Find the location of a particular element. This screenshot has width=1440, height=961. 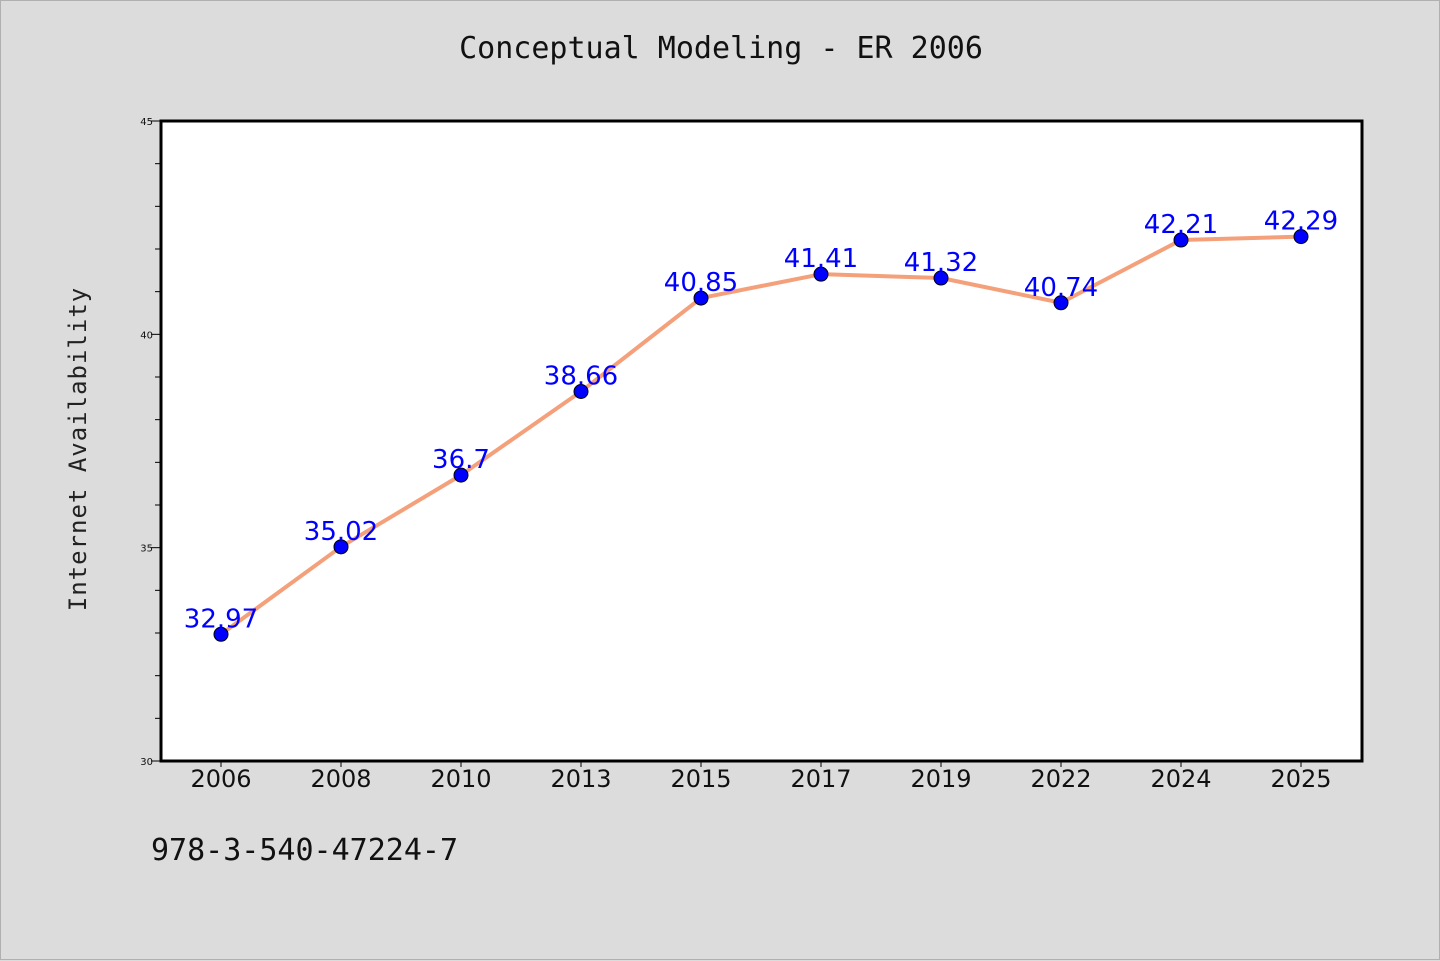

x-tick-label: 2019 is located at coordinates (940, 779).